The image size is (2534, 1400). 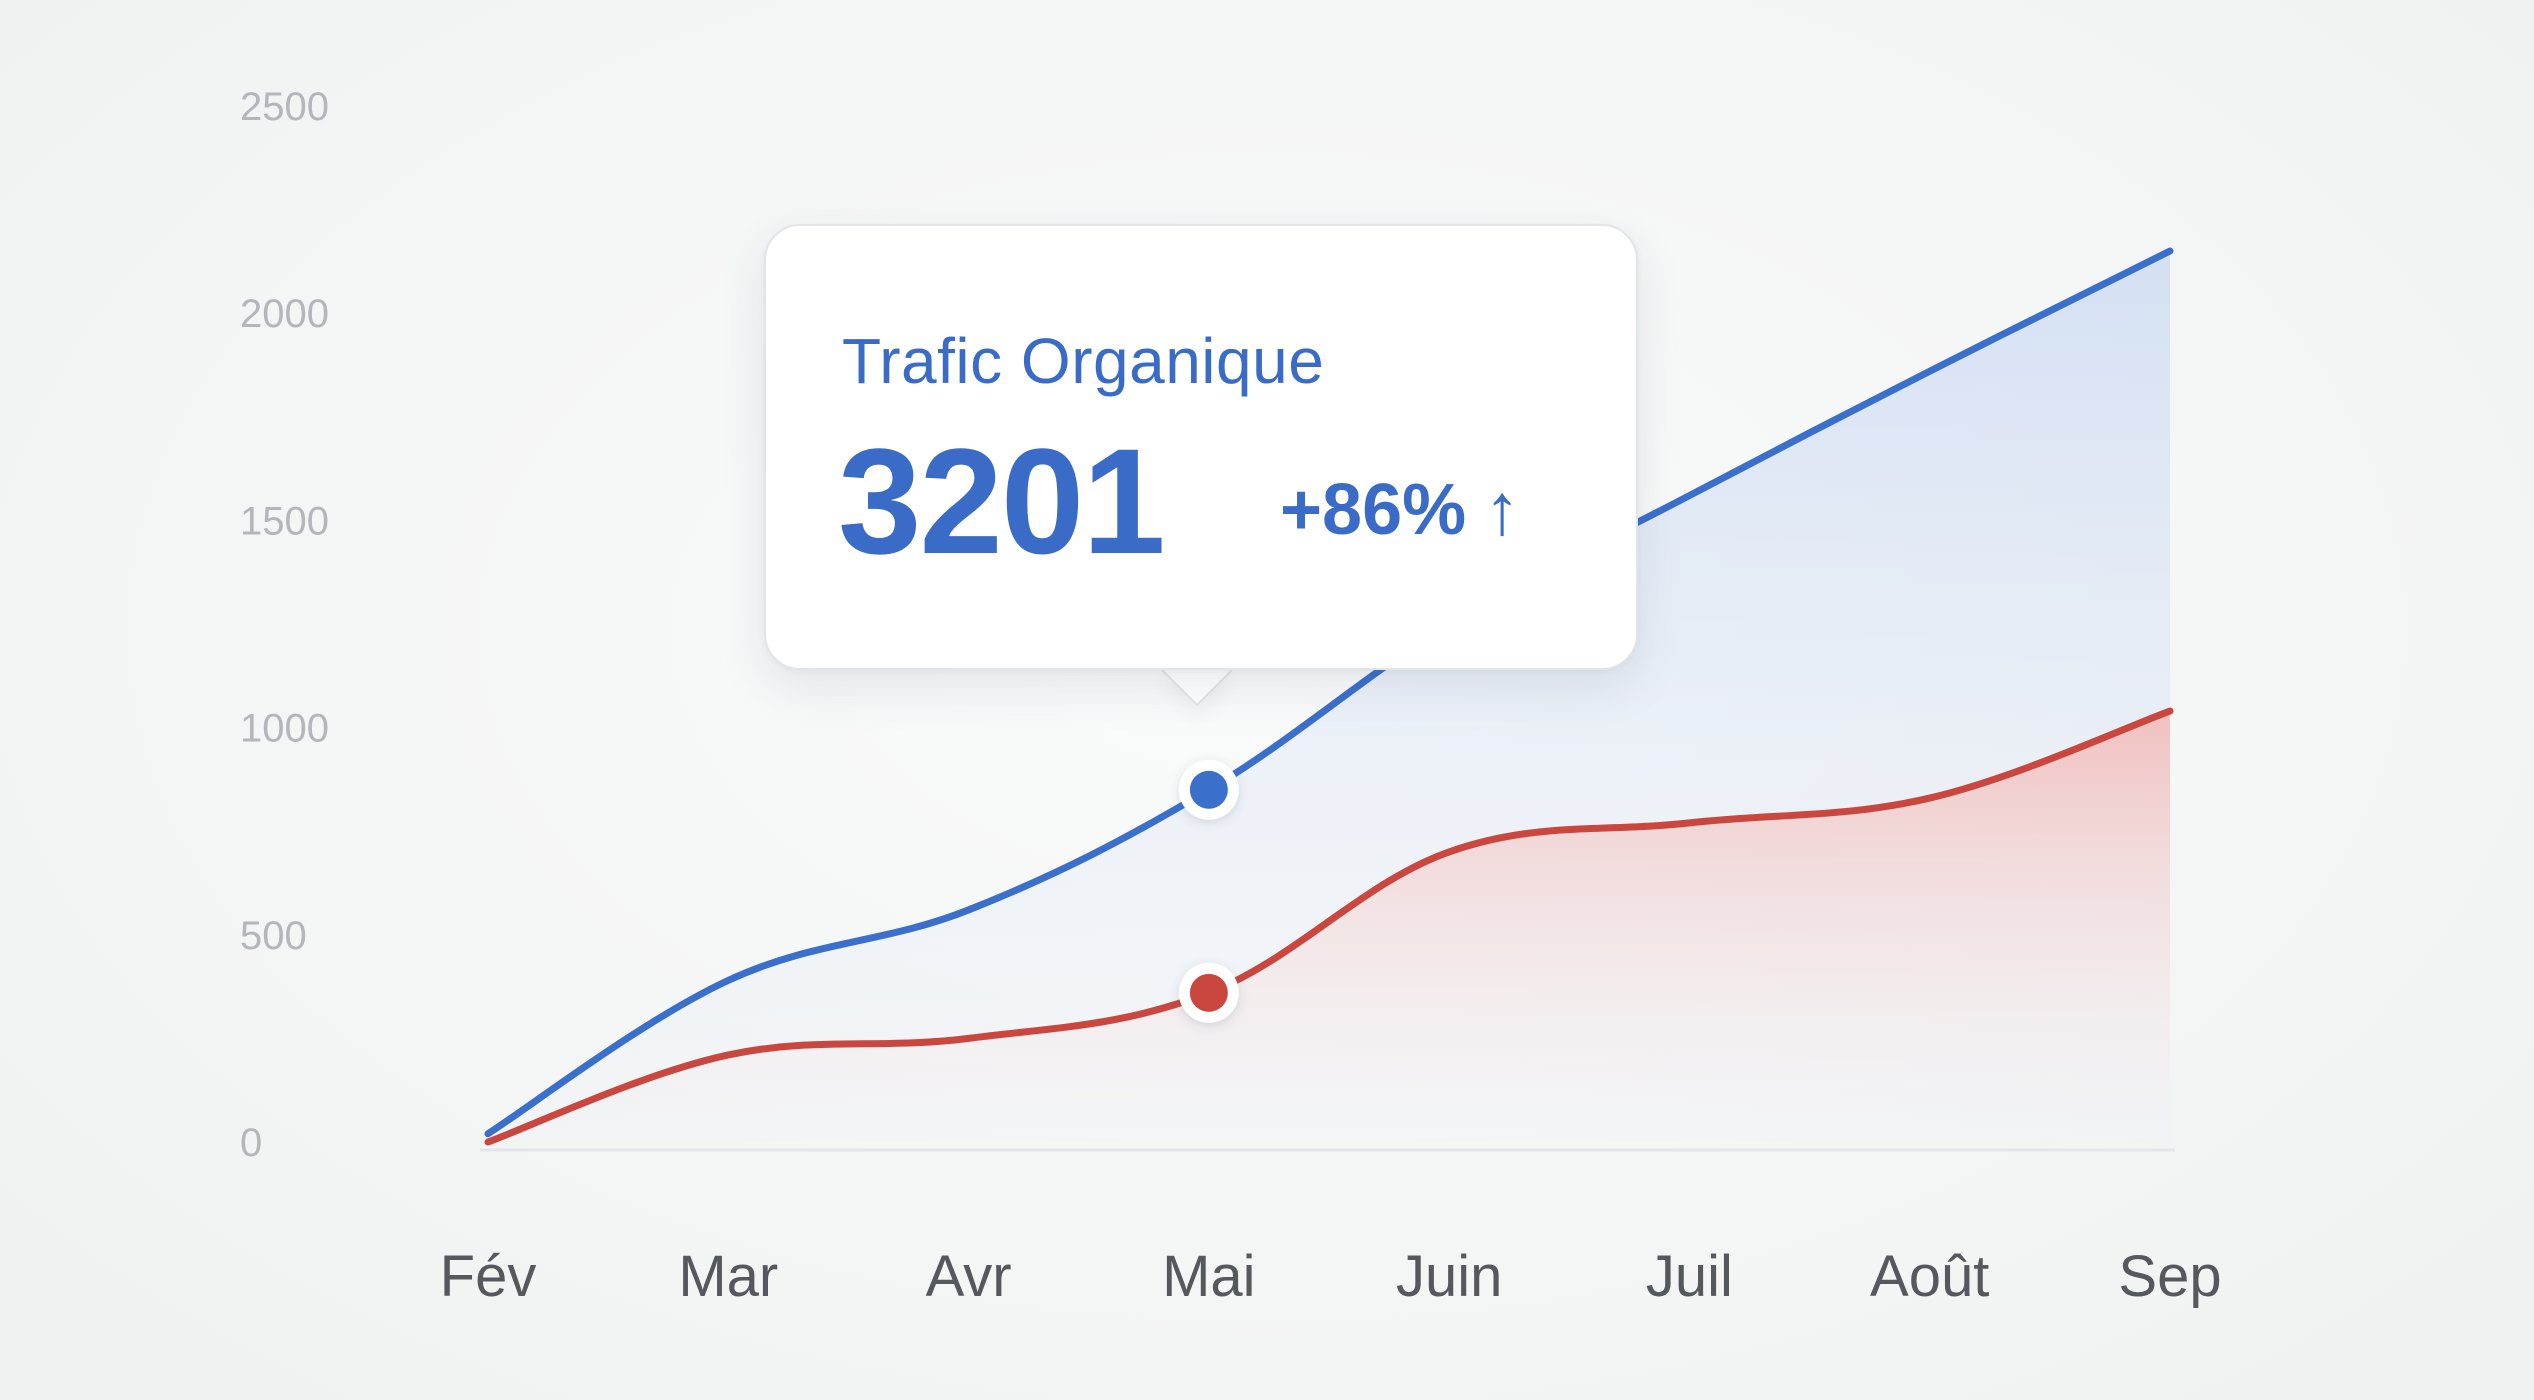 I want to click on tooltip-title: Trafic Organique, so click(x=1083, y=361).